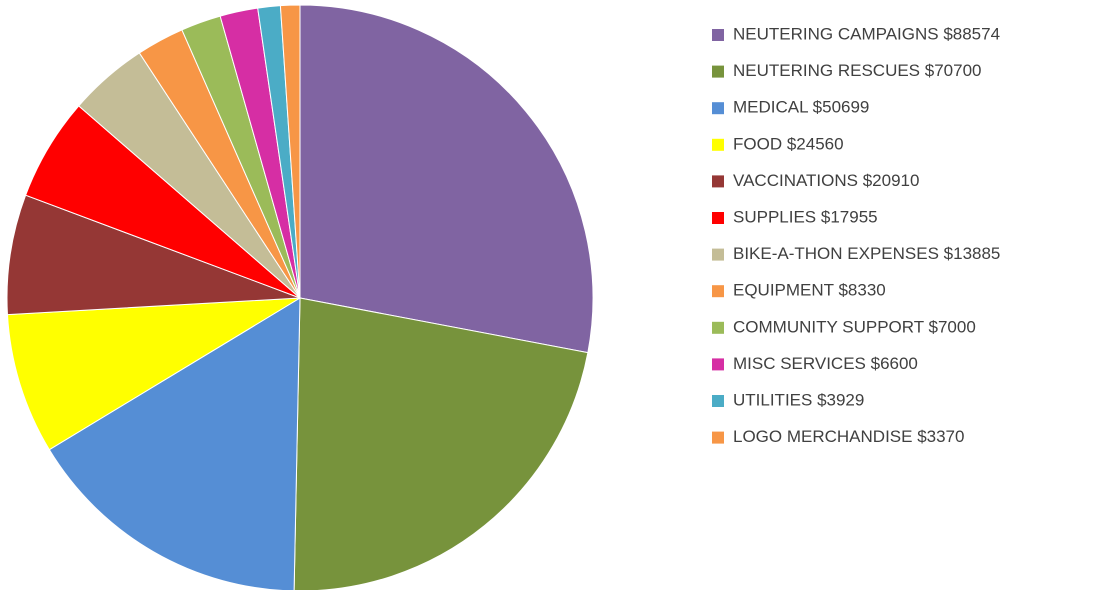 The width and height of the screenshot is (1095, 590). Describe the element at coordinates (809, 290) in the screenshot. I see `legend-label: EQUIPMENT $8330` at that location.